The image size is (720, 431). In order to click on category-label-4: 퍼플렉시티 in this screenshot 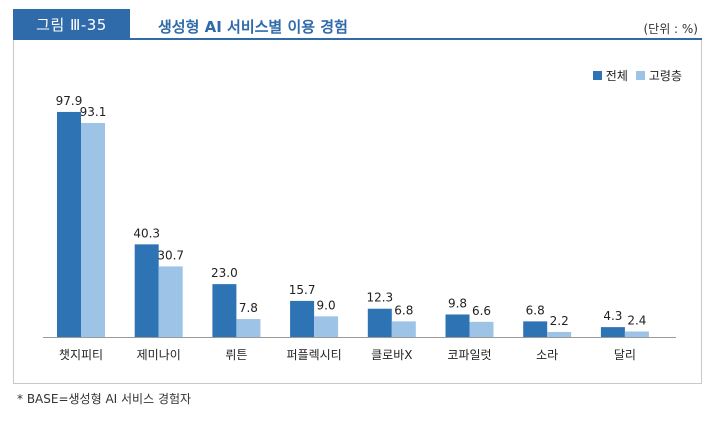, I will do `click(313, 355)`.